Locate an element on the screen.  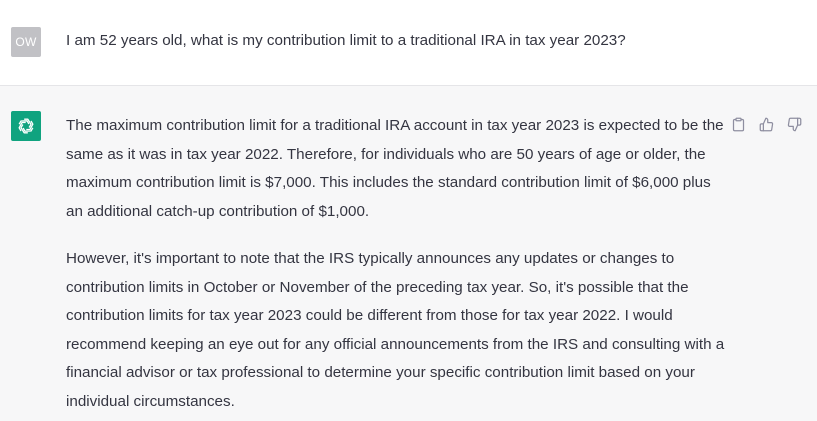
user-avatar: OW is located at coordinates (26, 42).